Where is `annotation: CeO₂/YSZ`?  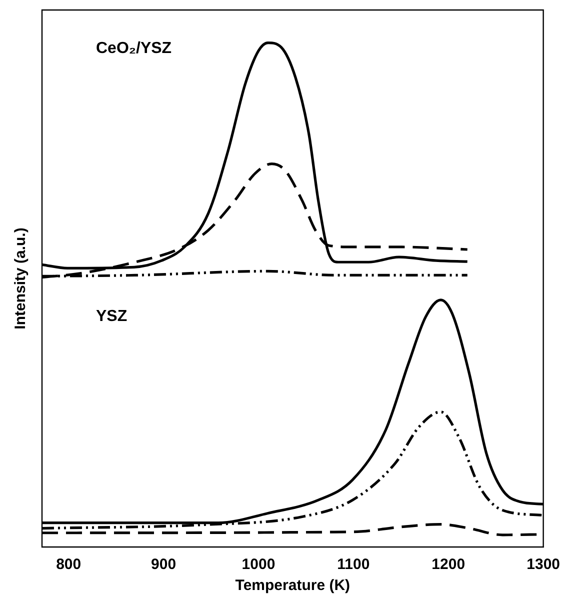
annotation: CeO₂/YSZ is located at coordinates (134, 49).